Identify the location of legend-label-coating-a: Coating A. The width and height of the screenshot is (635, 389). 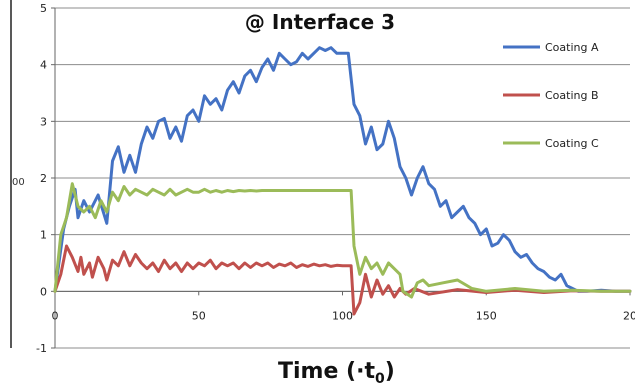
(572, 47).